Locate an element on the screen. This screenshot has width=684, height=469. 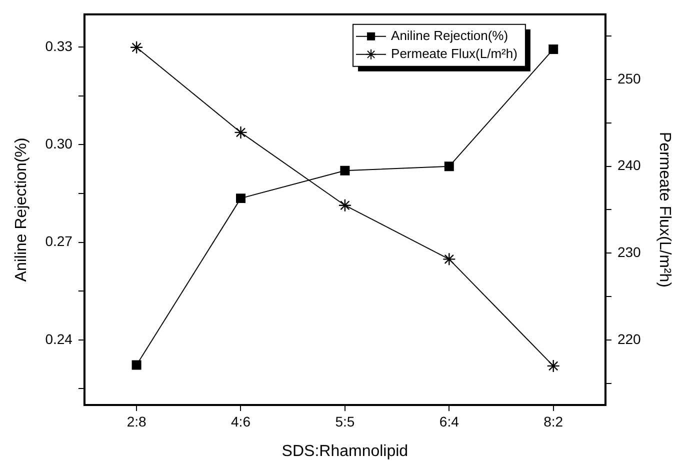
y2-tick-label: 250 is located at coordinates (629, 78).